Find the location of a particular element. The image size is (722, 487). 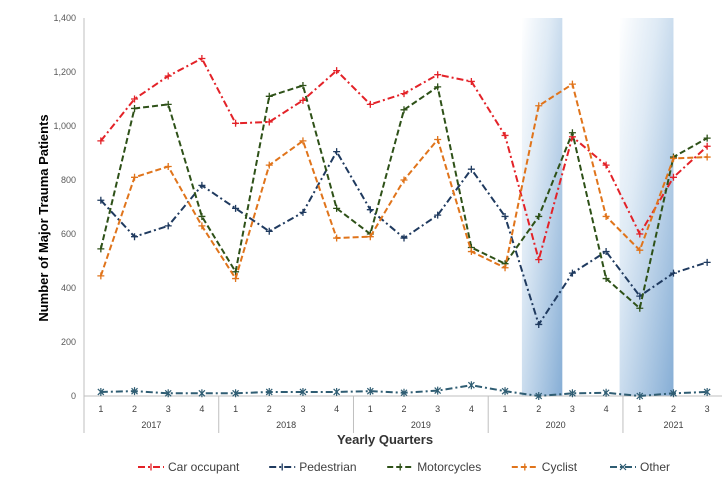

y-axis-title: Number of Major Trauma Patients is located at coordinates (43, 217).